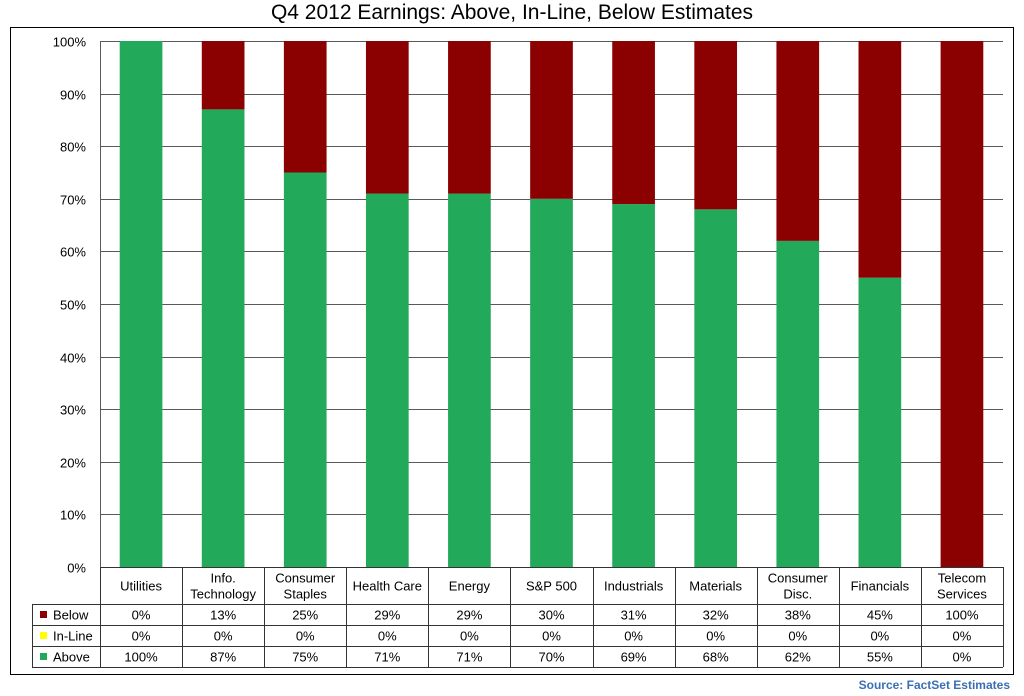 Image resolution: width=1024 pixels, height=696 pixels. I want to click on legend-label: Below, so click(71, 615).